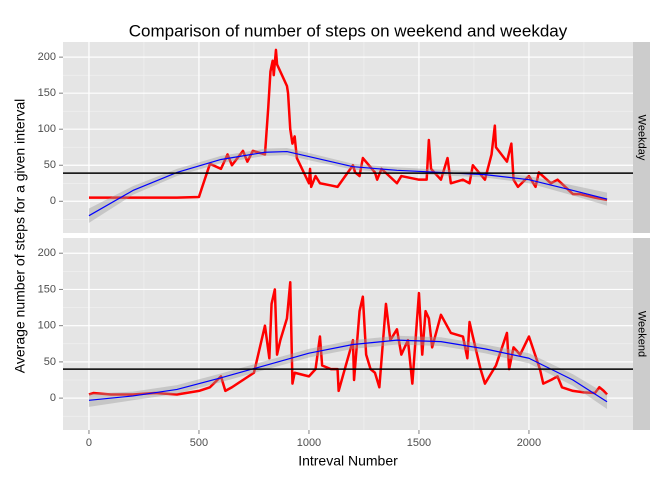 The image size is (672, 480). I want to click on x-tick-label: 500, so click(199, 443).